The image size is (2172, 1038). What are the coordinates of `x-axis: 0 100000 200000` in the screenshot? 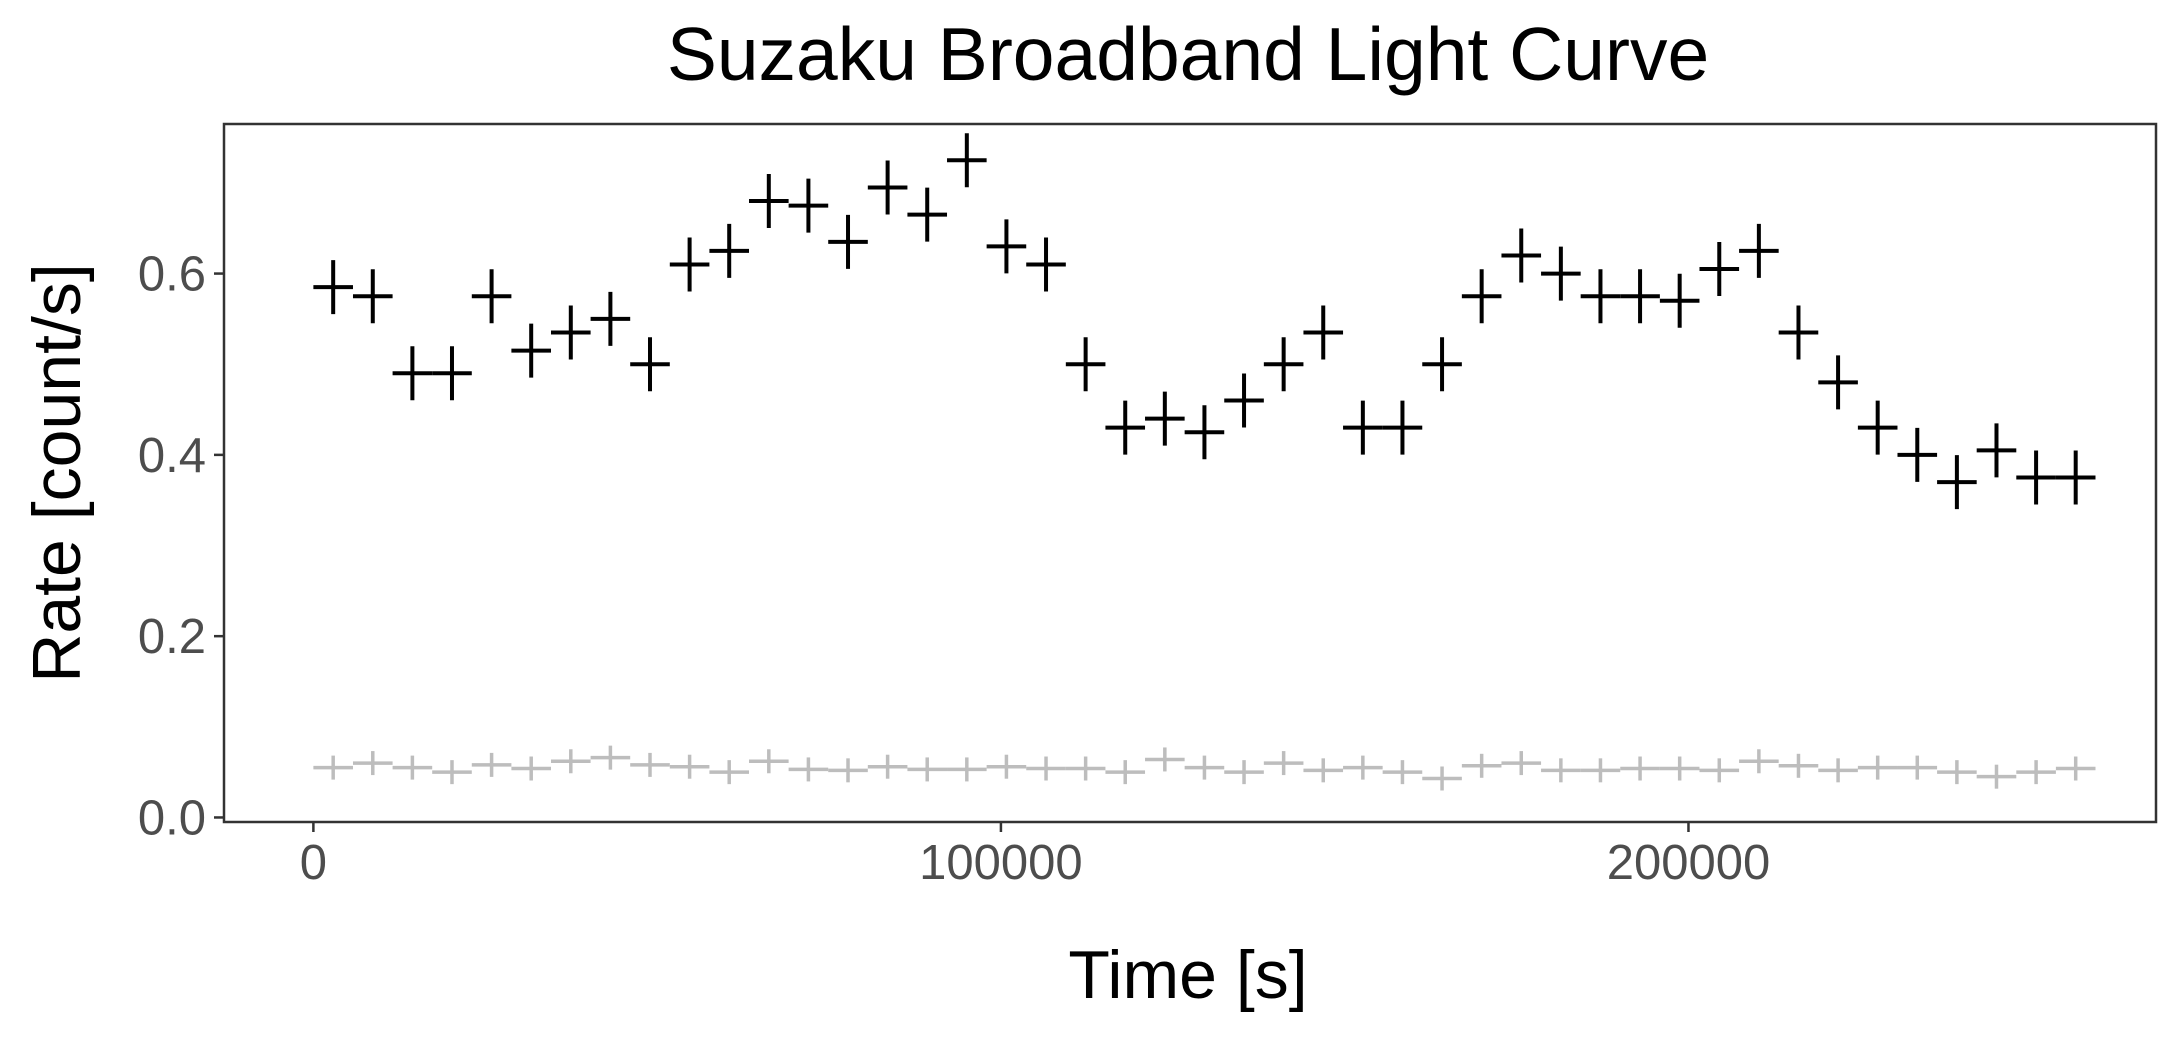 It's located at (1035, 856).